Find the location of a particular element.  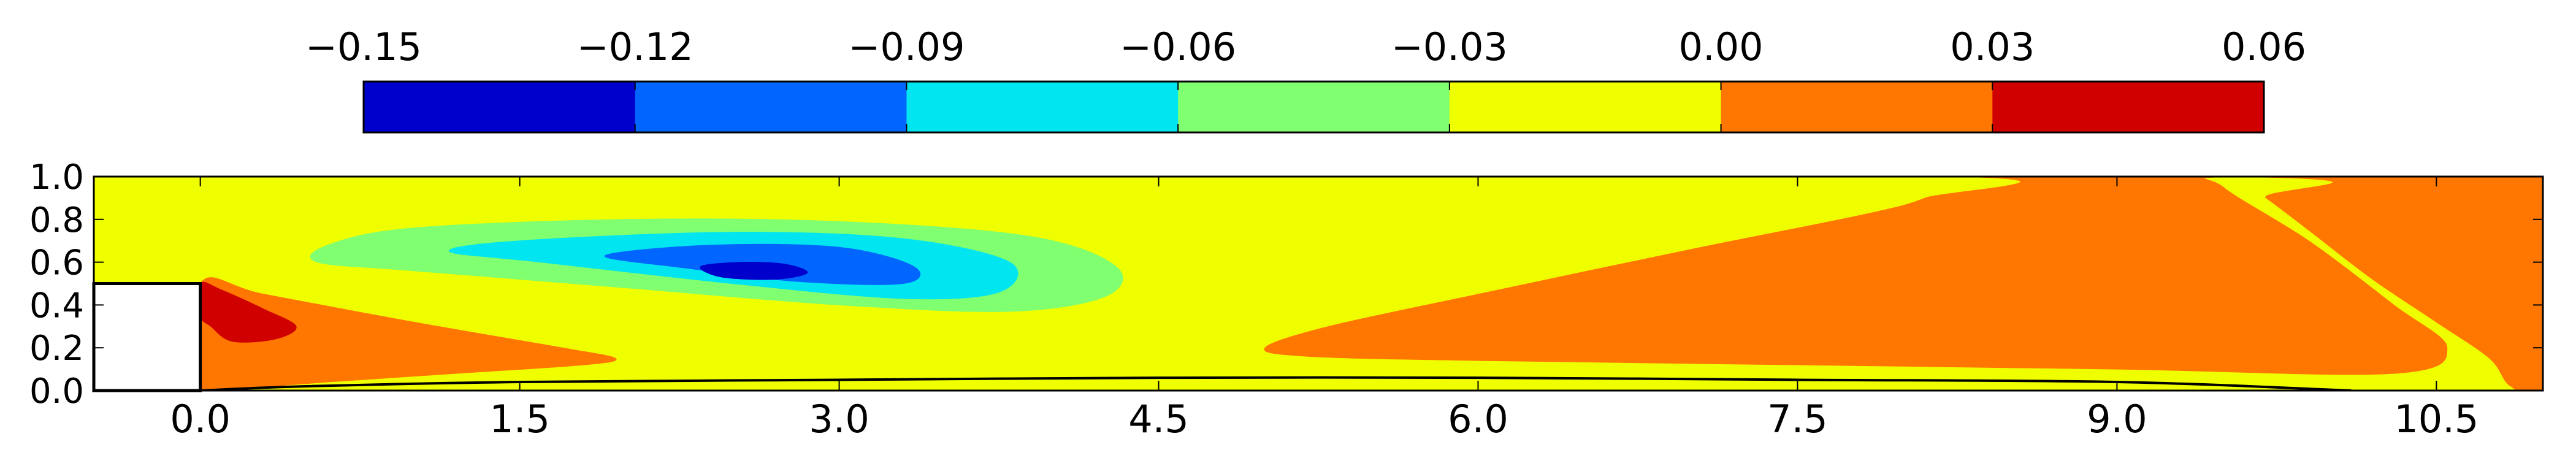

y-tick-label: 0.8 is located at coordinates (56, 220).